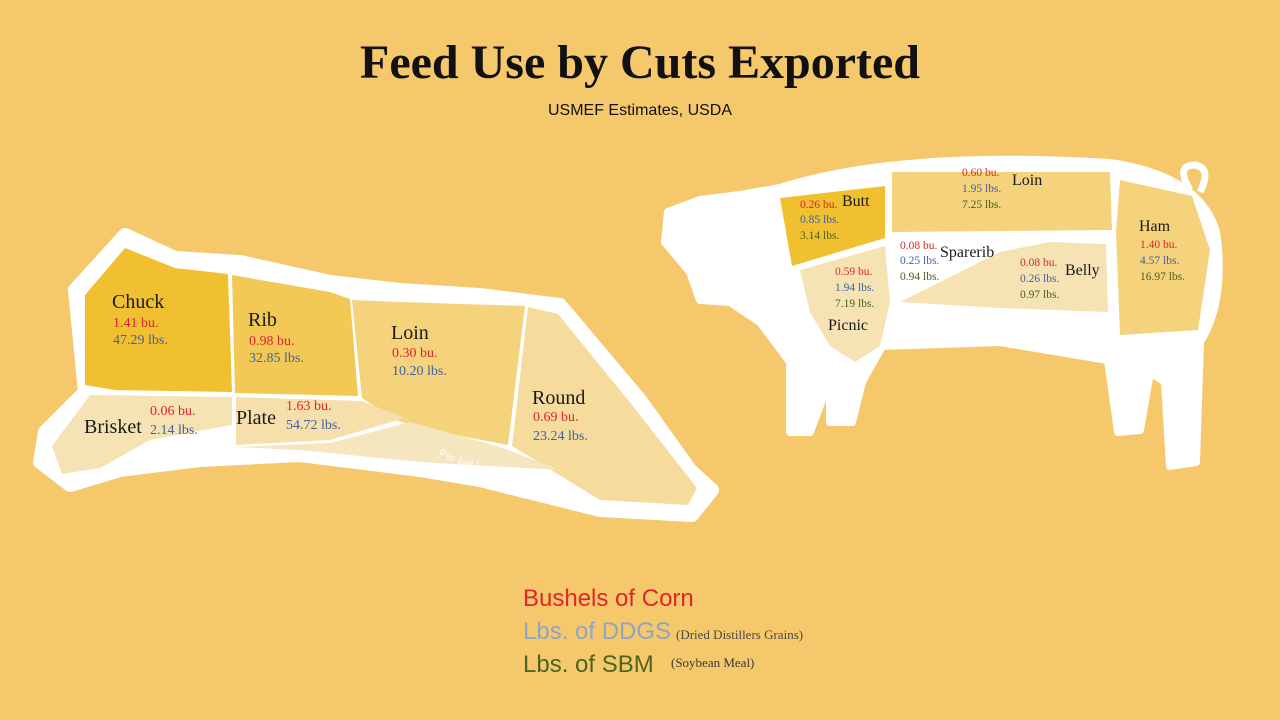 Image resolution: width=1280 pixels, height=720 pixels. What do you see at coordinates (1082, 270) in the screenshot?
I see `cut-name: Belly` at bounding box center [1082, 270].